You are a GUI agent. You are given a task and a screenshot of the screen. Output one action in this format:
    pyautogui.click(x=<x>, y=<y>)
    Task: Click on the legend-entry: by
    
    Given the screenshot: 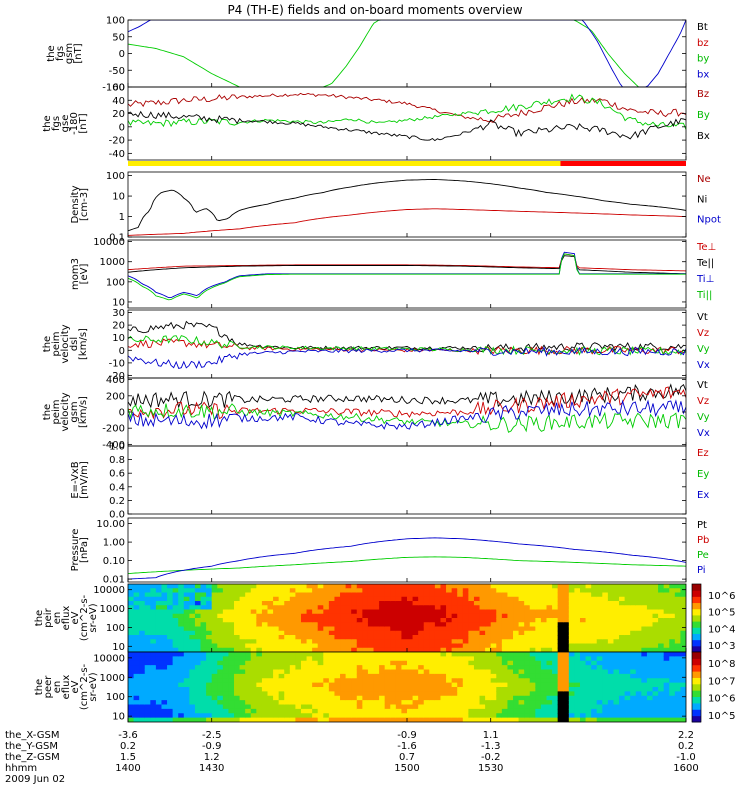 What is the action you would take?
    pyautogui.click(x=703, y=59)
    